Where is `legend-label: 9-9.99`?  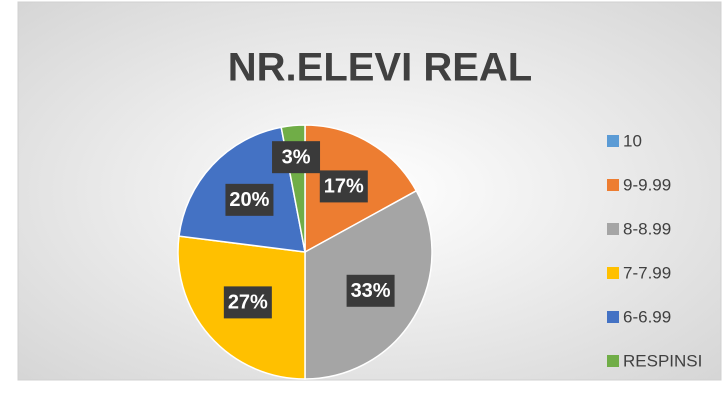
legend-label: 9-9.99 is located at coordinates (647, 184).